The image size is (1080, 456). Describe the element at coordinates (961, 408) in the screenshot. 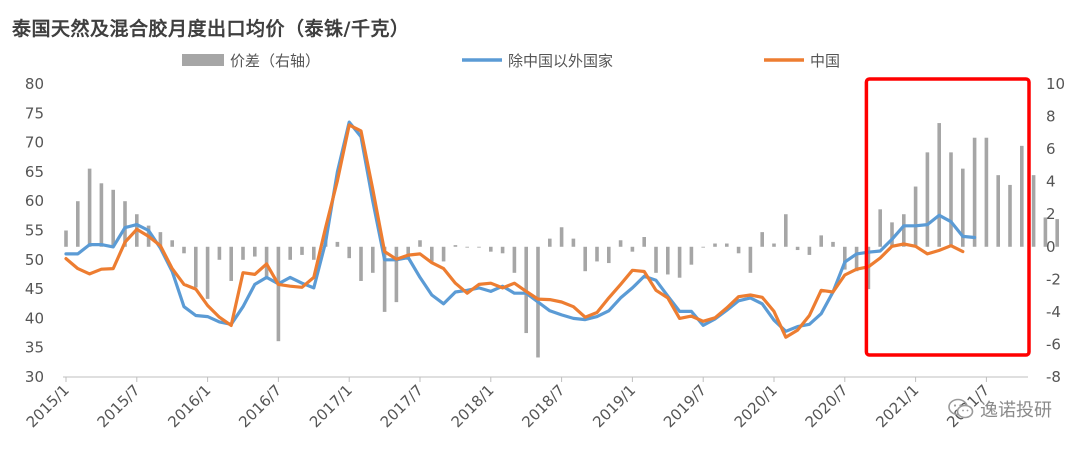

I see `wechat-icon` at that location.